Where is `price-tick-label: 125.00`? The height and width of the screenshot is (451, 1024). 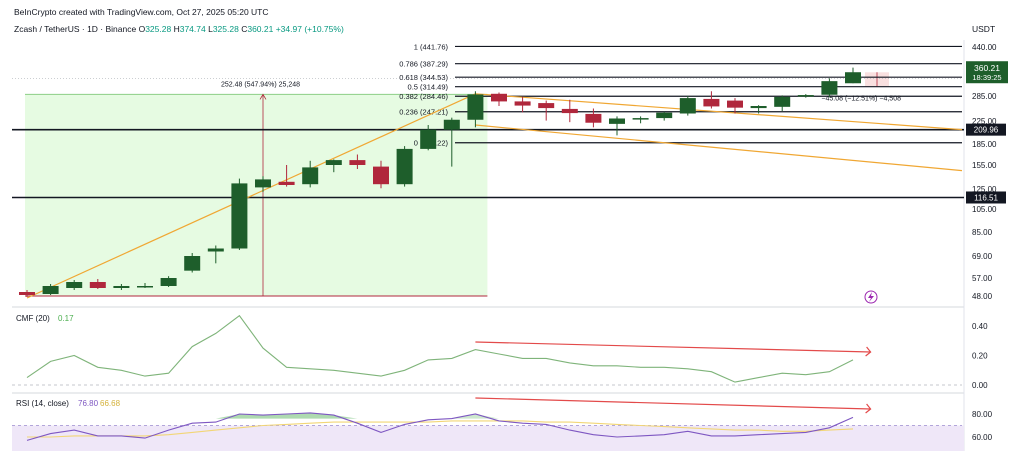 price-tick-label: 125.00 is located at coordinates (984, 189).